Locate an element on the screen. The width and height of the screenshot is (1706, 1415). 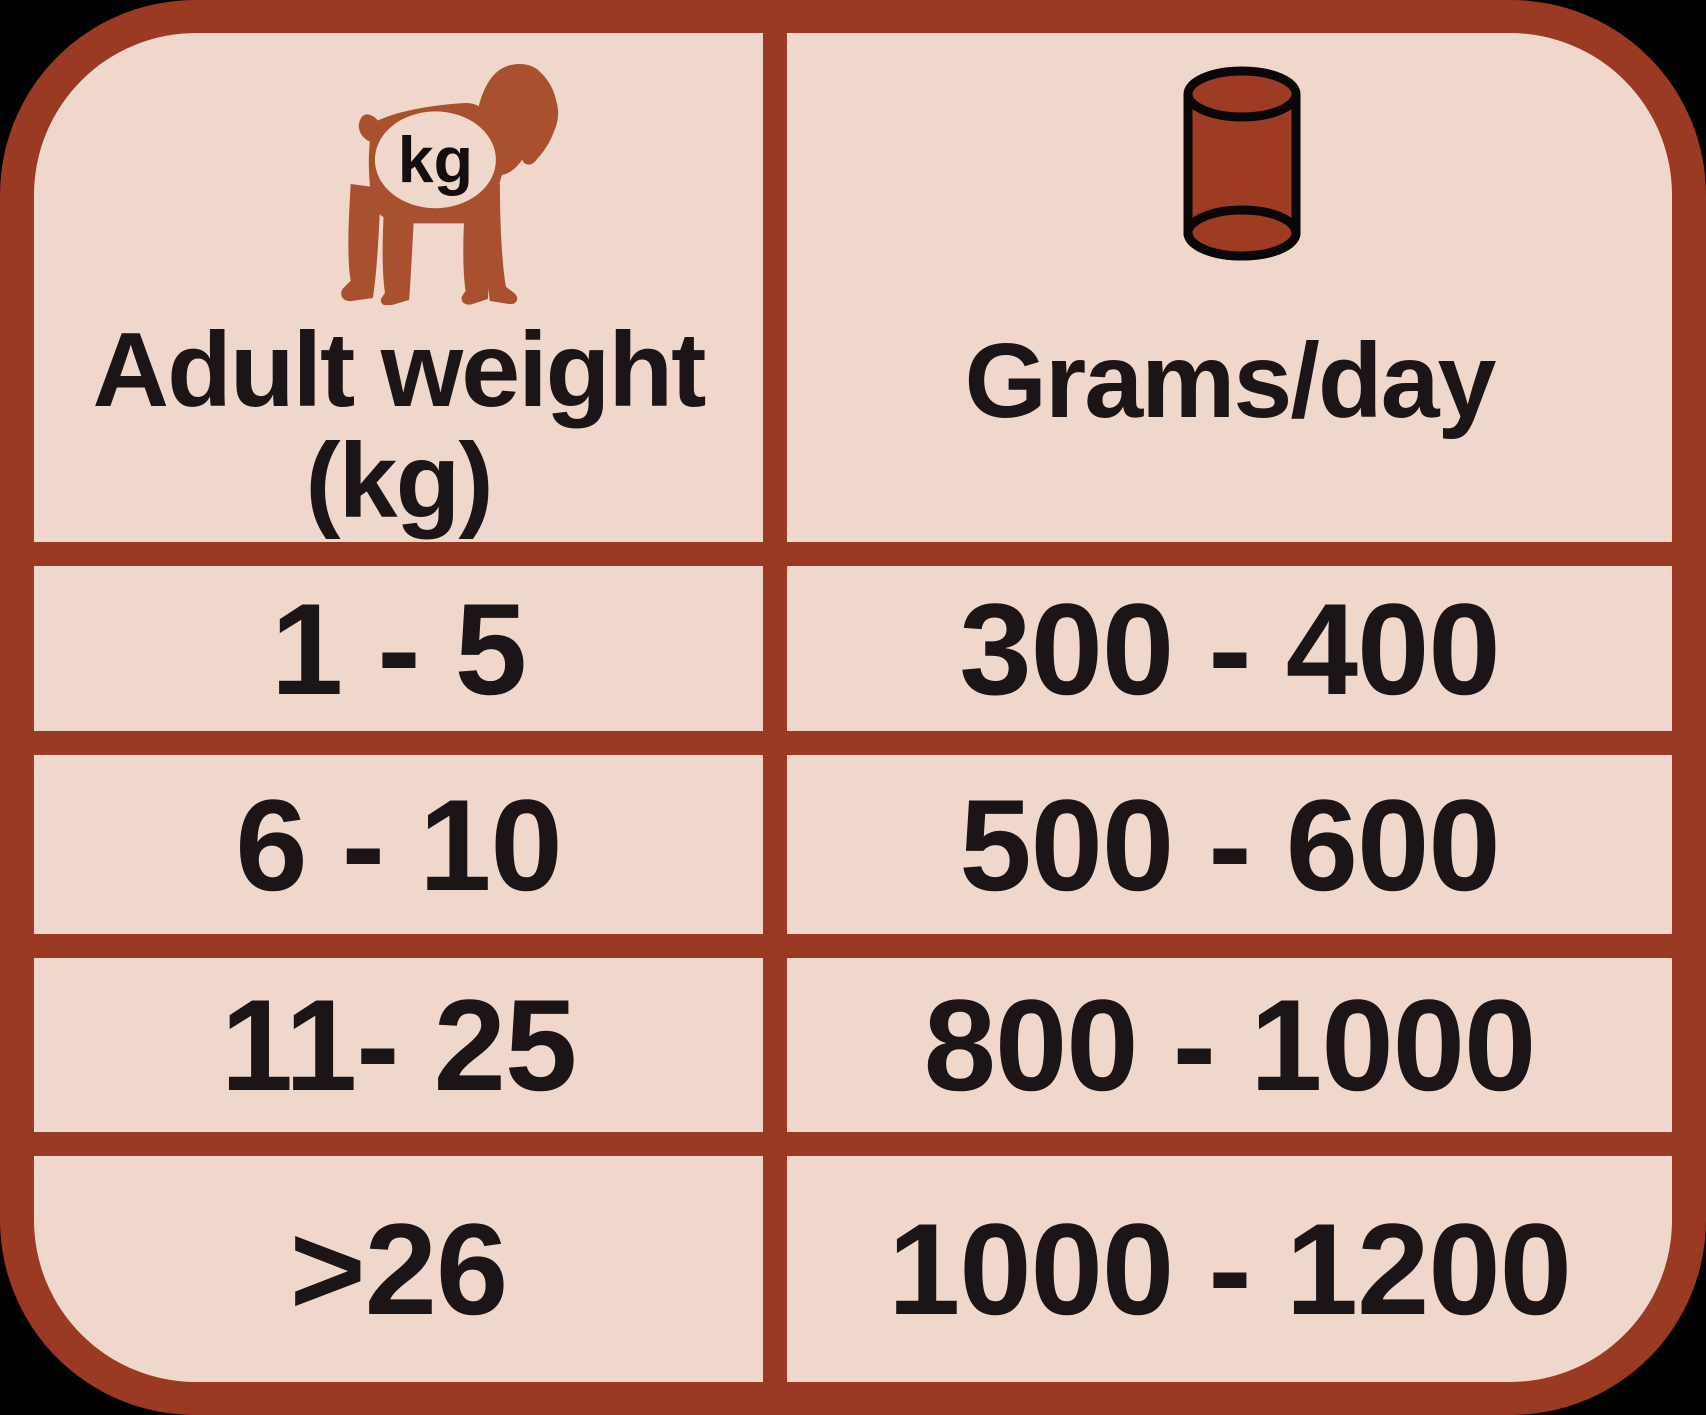
weight-range-cell-row2: 6 - 10 is located at coordinates (398, 844).